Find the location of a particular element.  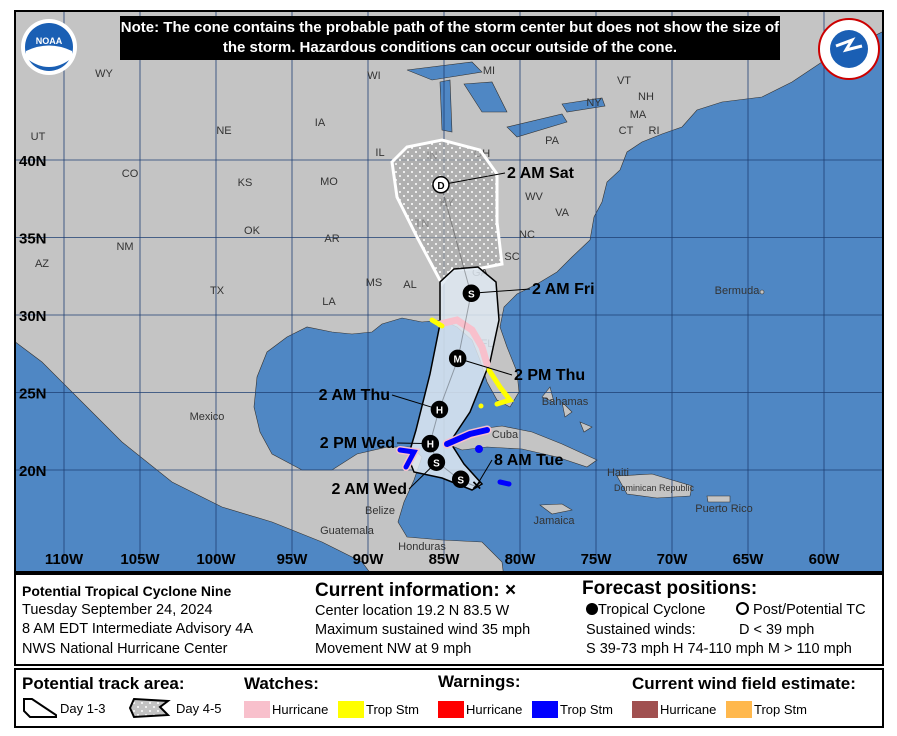

ptc-label: Post/Potential TC is located at coordinates (809, 610).